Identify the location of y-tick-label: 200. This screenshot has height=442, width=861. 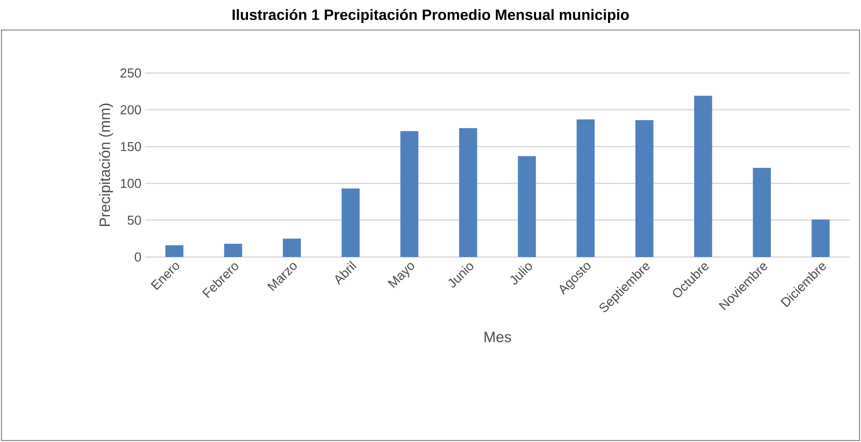
(130, 109).